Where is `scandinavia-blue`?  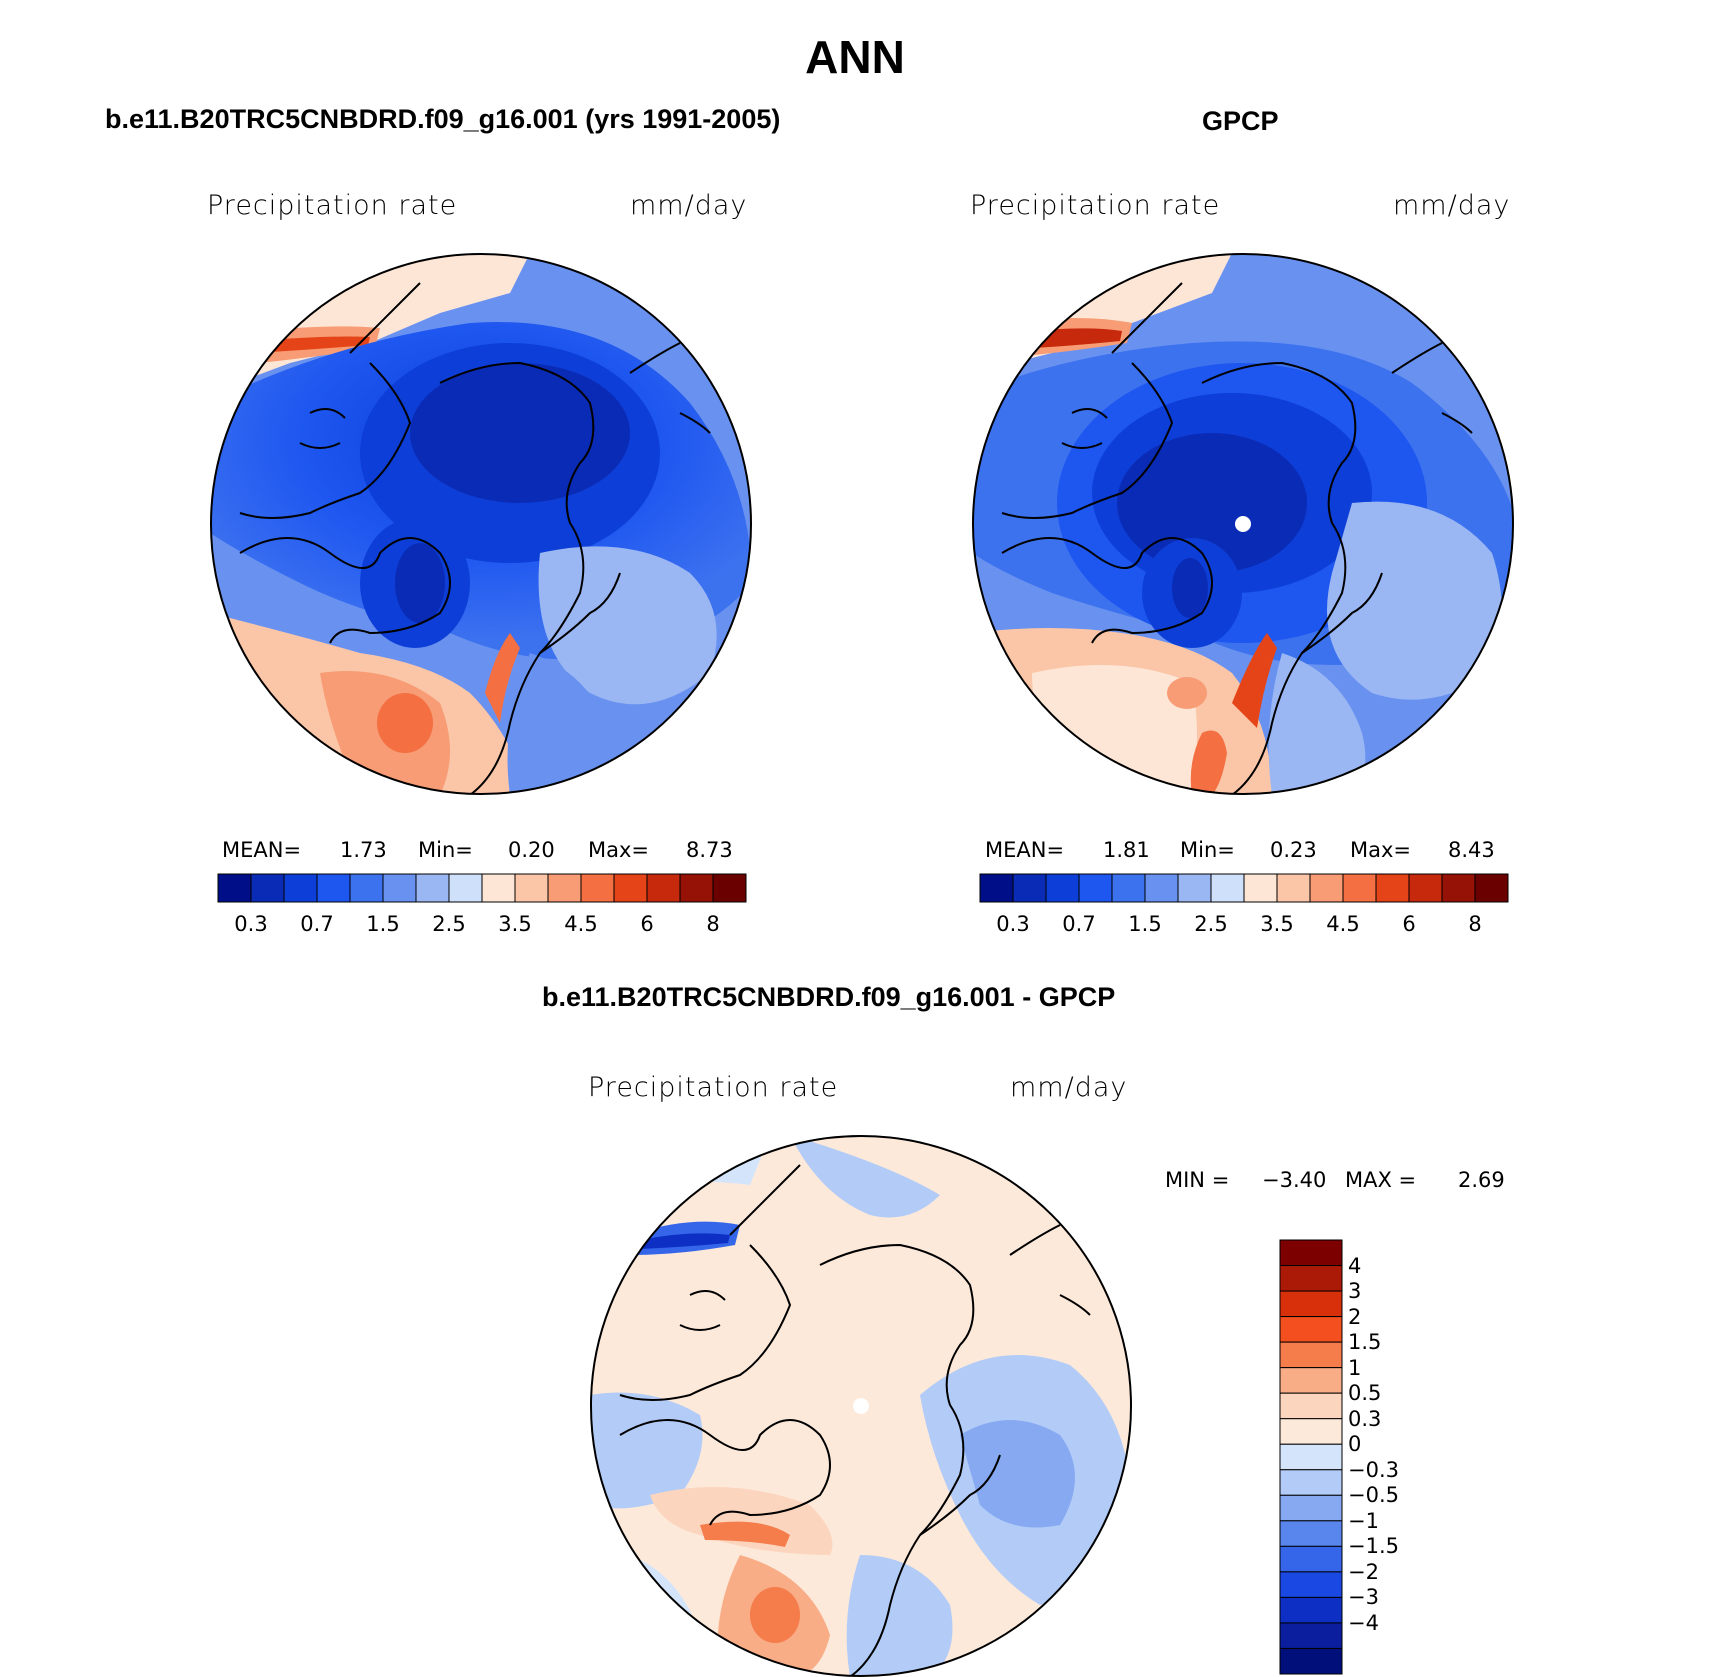 scandinavia-blue is located at coordinates (560, 723).